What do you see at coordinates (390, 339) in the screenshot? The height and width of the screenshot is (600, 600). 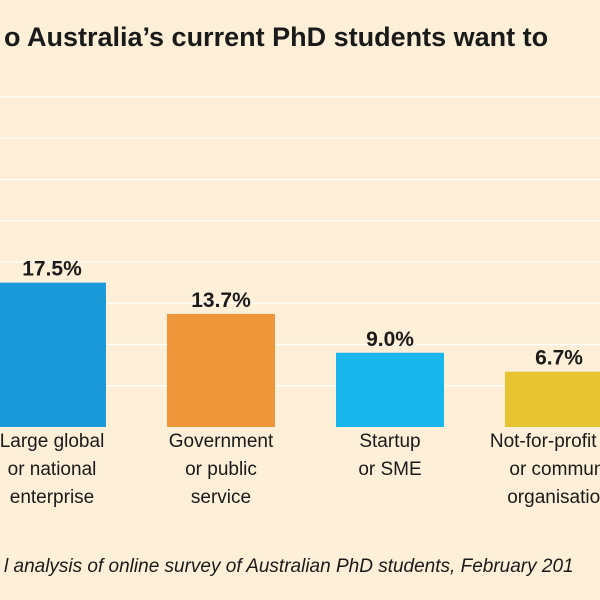 I see `value-label-3: 9.0%` at bounding box center [390, 339].